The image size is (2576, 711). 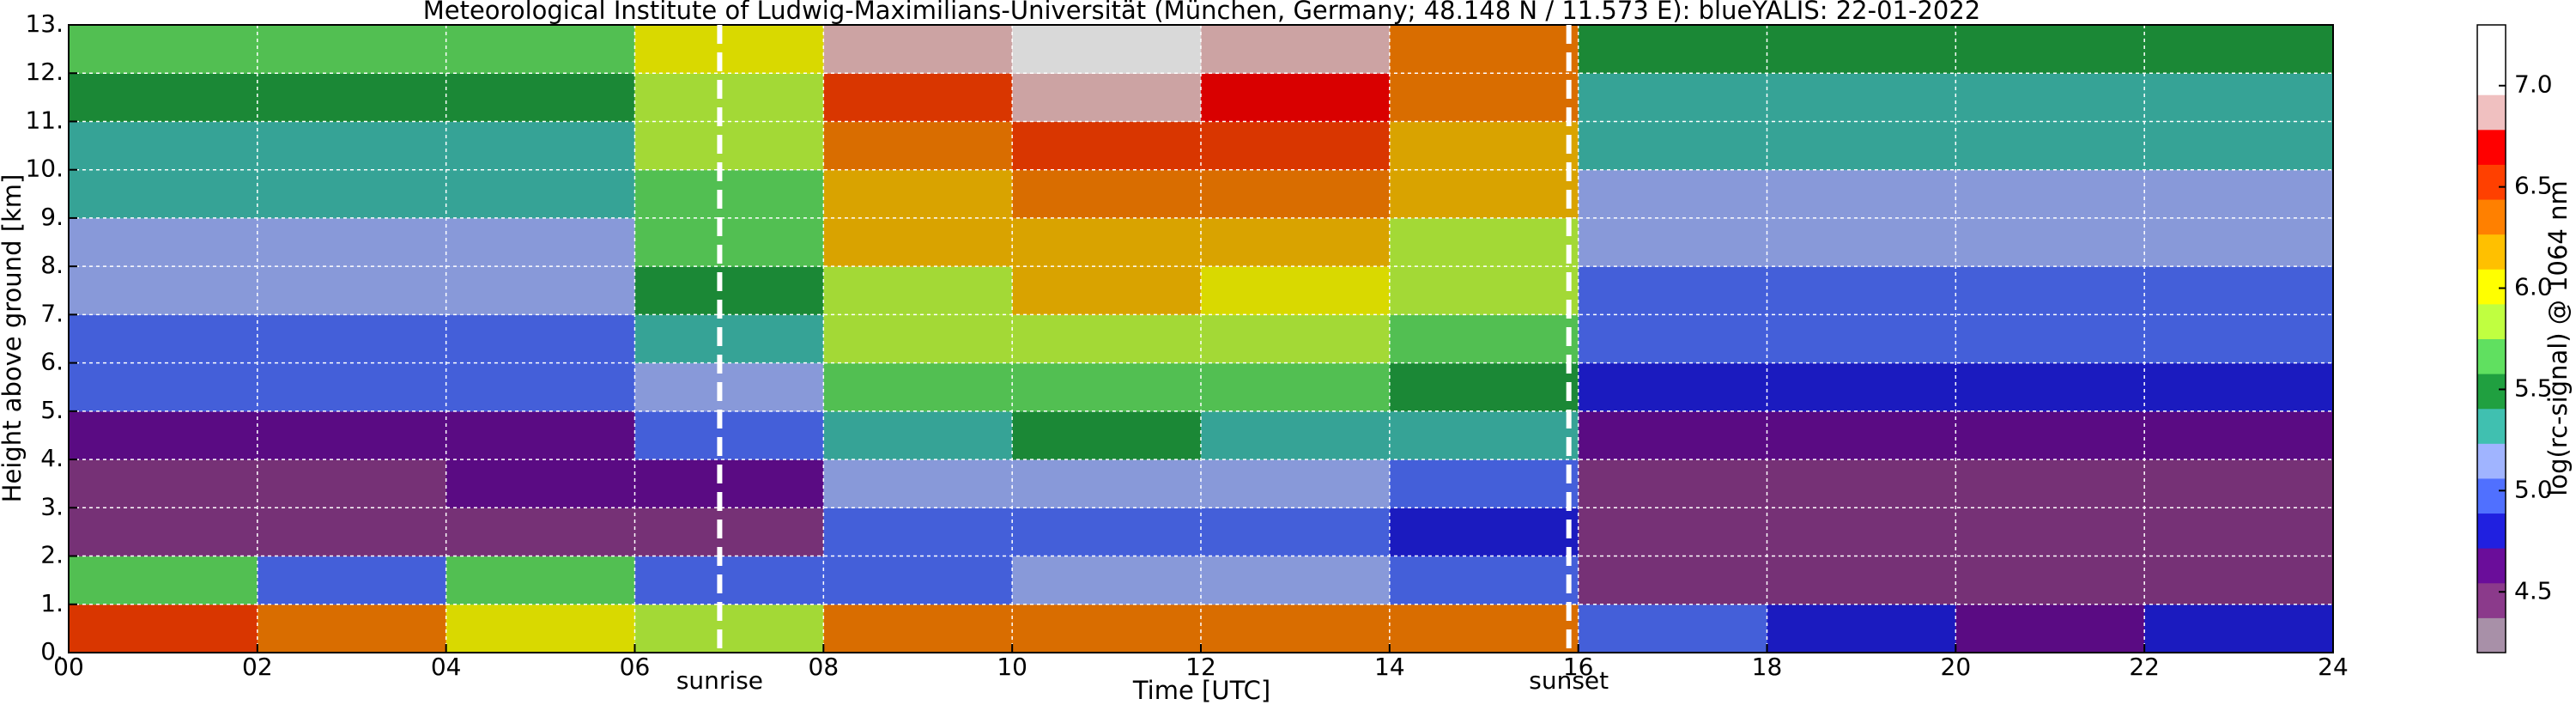 I want to click on y-tick-label: 13., so click(x=44, y=23).